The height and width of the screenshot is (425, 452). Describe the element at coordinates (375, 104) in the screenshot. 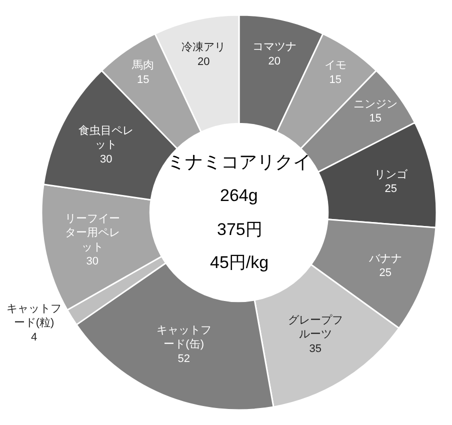

I see `slice-label: ニンジン` at that location.